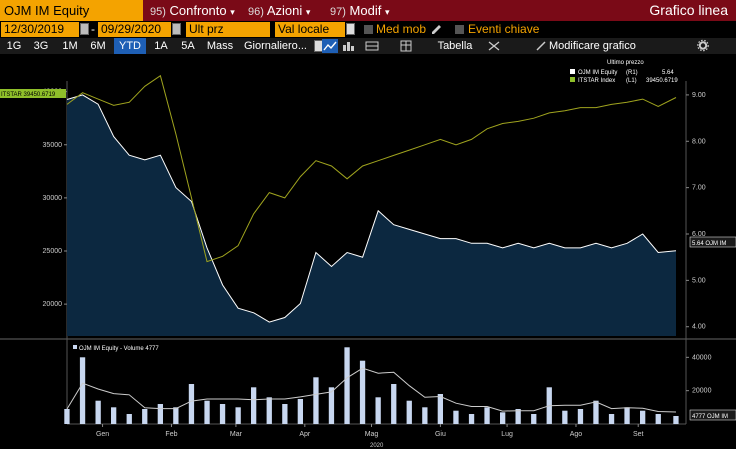 The width and height of the screenshot is (736, 449). What do you see at coordinates (699, 280) in the screenshot?
I see `y-right-tick-label: 5.00` at bounding box center [699, 280].